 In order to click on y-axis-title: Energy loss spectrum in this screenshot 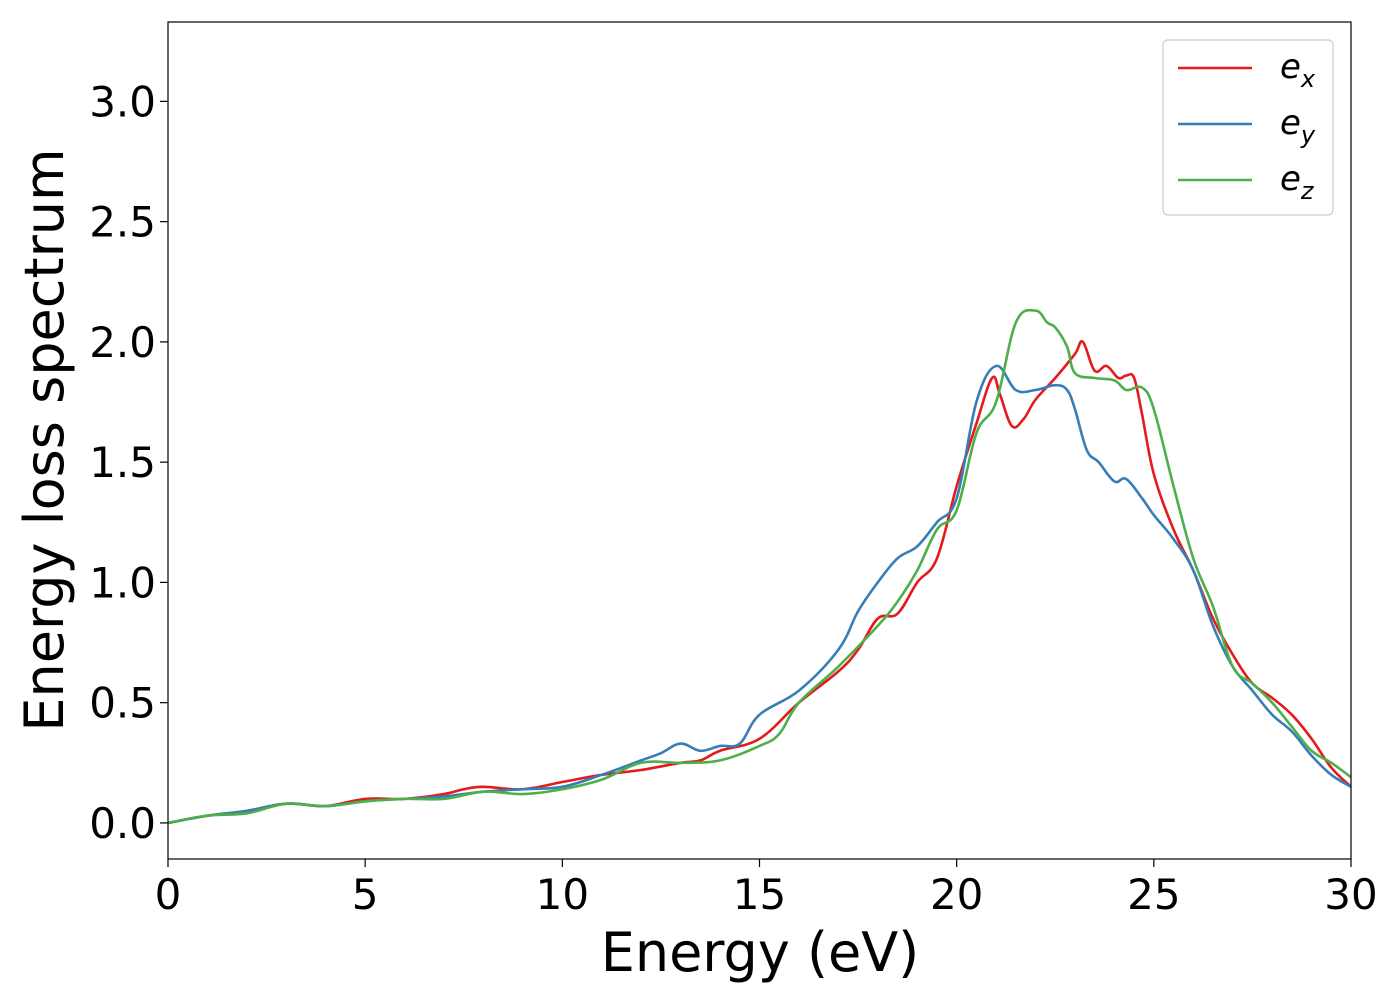, I will do `click(44, 439)`.